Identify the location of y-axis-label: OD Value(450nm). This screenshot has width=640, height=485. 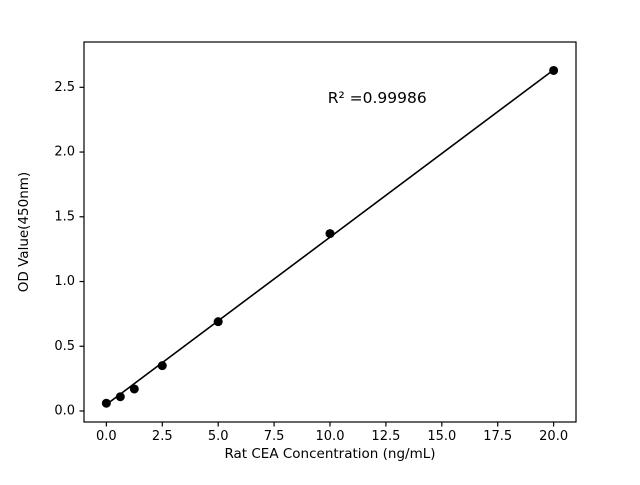
(24, 232).